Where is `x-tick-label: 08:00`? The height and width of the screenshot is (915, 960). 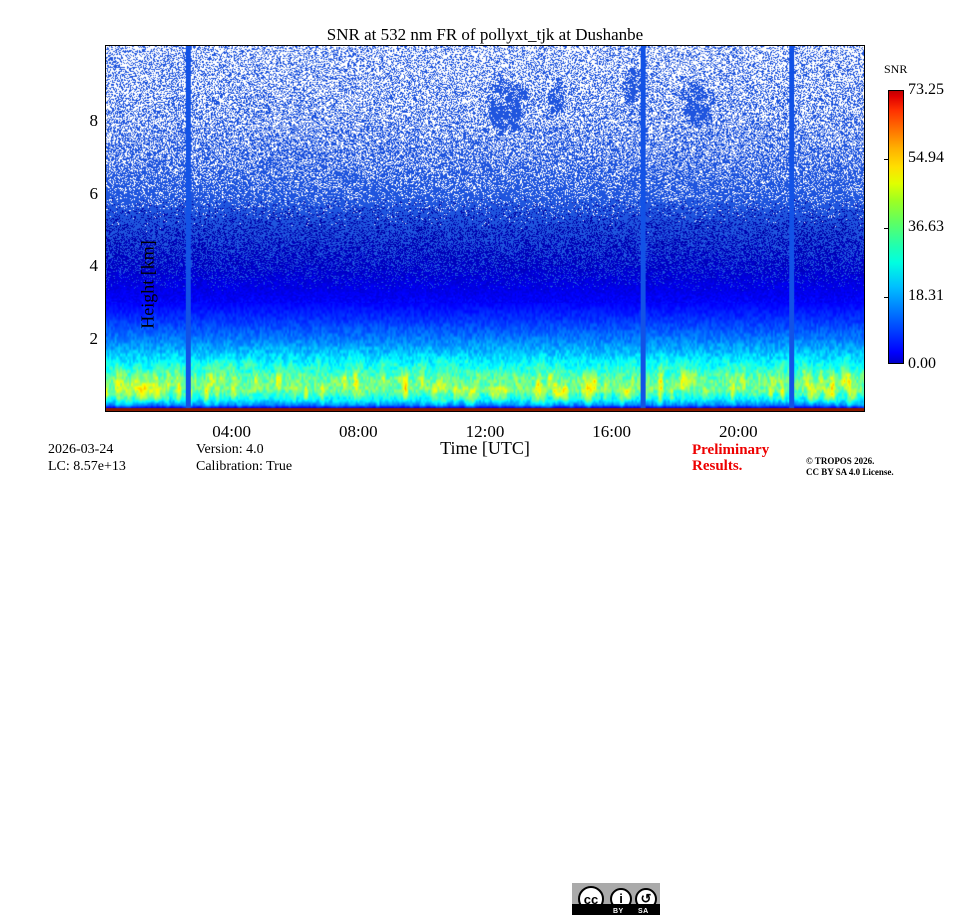
x-tick-label: 08:00 is located at coordinates (358, 431).